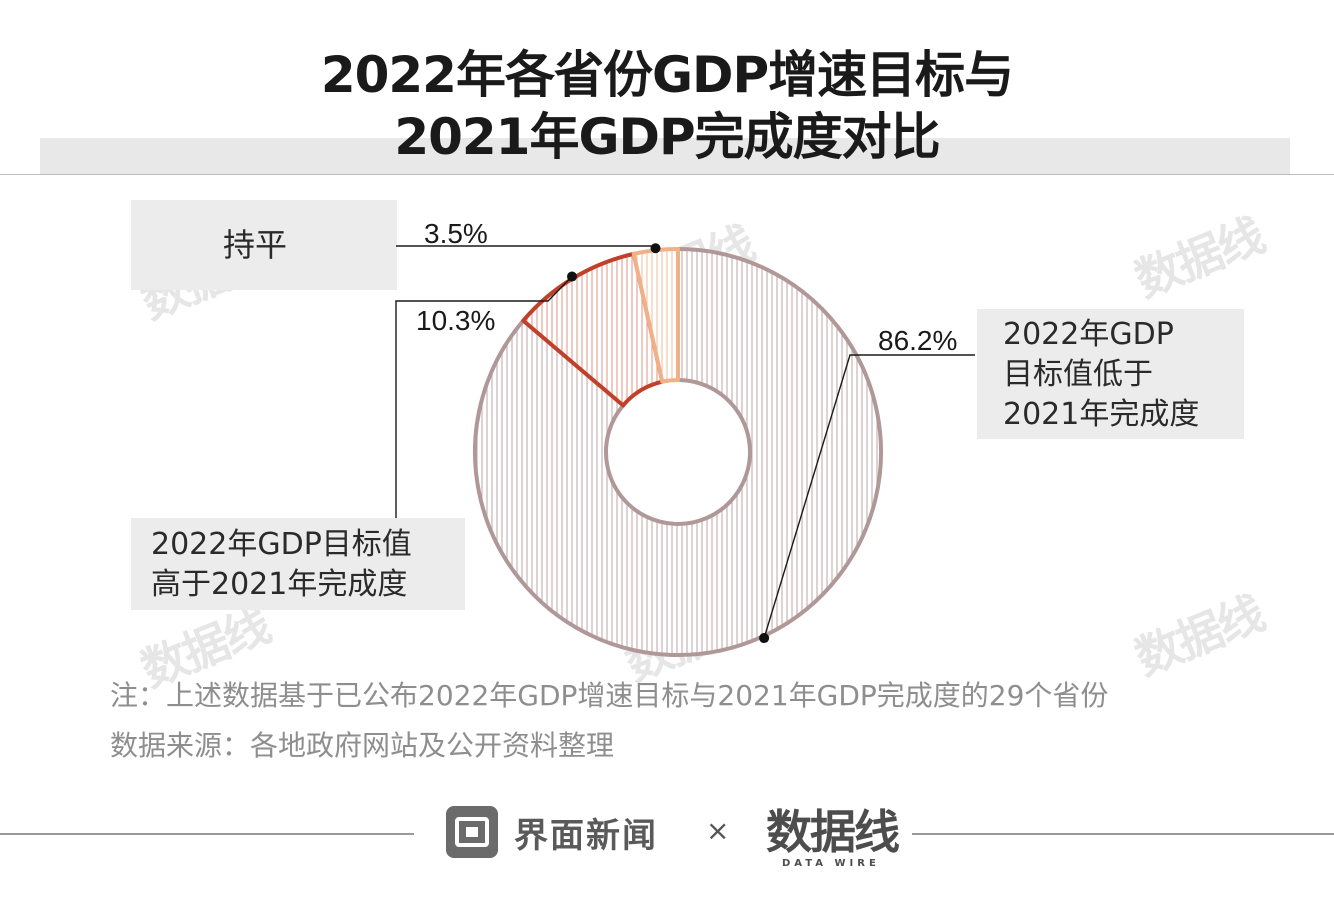 The image size is (1334, 919). What do you see at coordinates (718, 830) in the screenshot?
I see `collab-times: ×` at bounding box center [718, 830].